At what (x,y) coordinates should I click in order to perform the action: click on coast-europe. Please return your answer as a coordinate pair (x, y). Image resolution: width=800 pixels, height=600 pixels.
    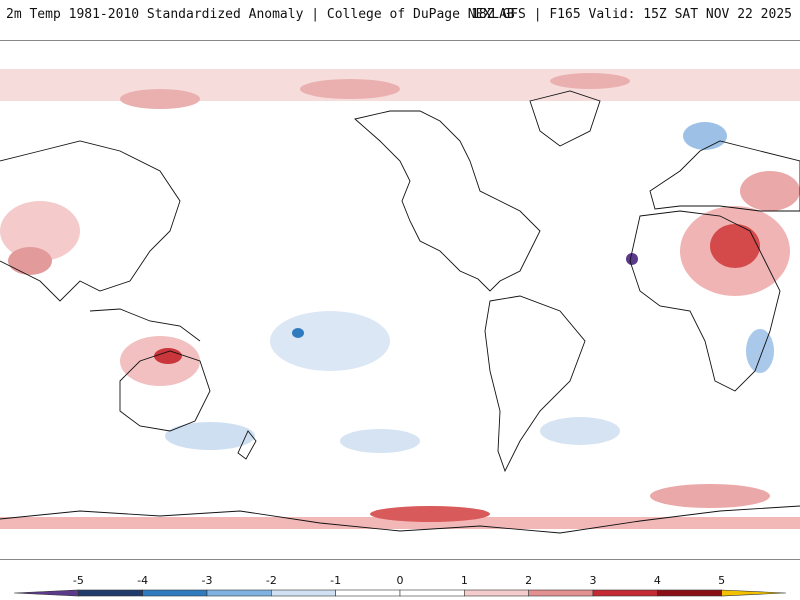
    Looking at the image, I should click on (724, 176).